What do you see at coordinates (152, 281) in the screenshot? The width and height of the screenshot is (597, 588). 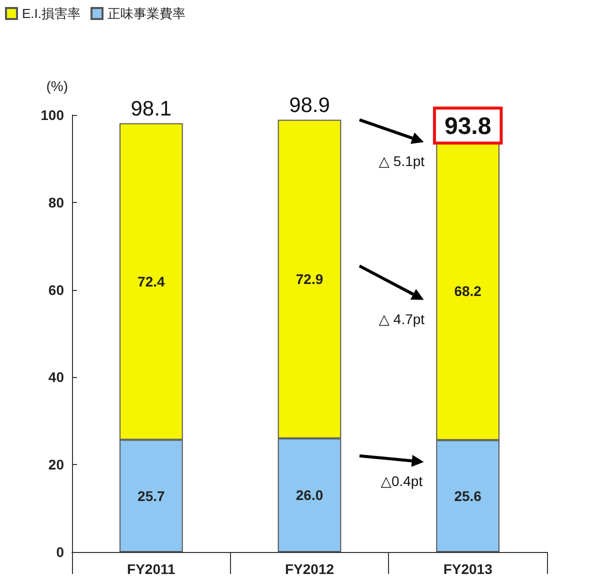 I see `data-label: 72.4` at bounding box center [152, 281].